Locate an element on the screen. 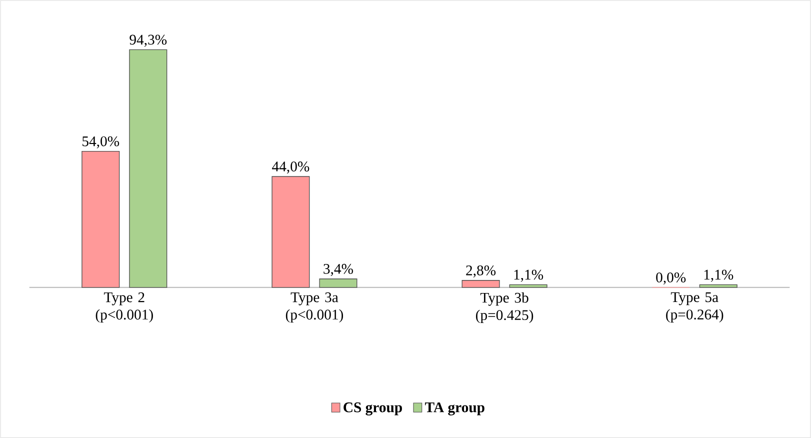  legend-label: TA group is located at coordinates (454, 409).